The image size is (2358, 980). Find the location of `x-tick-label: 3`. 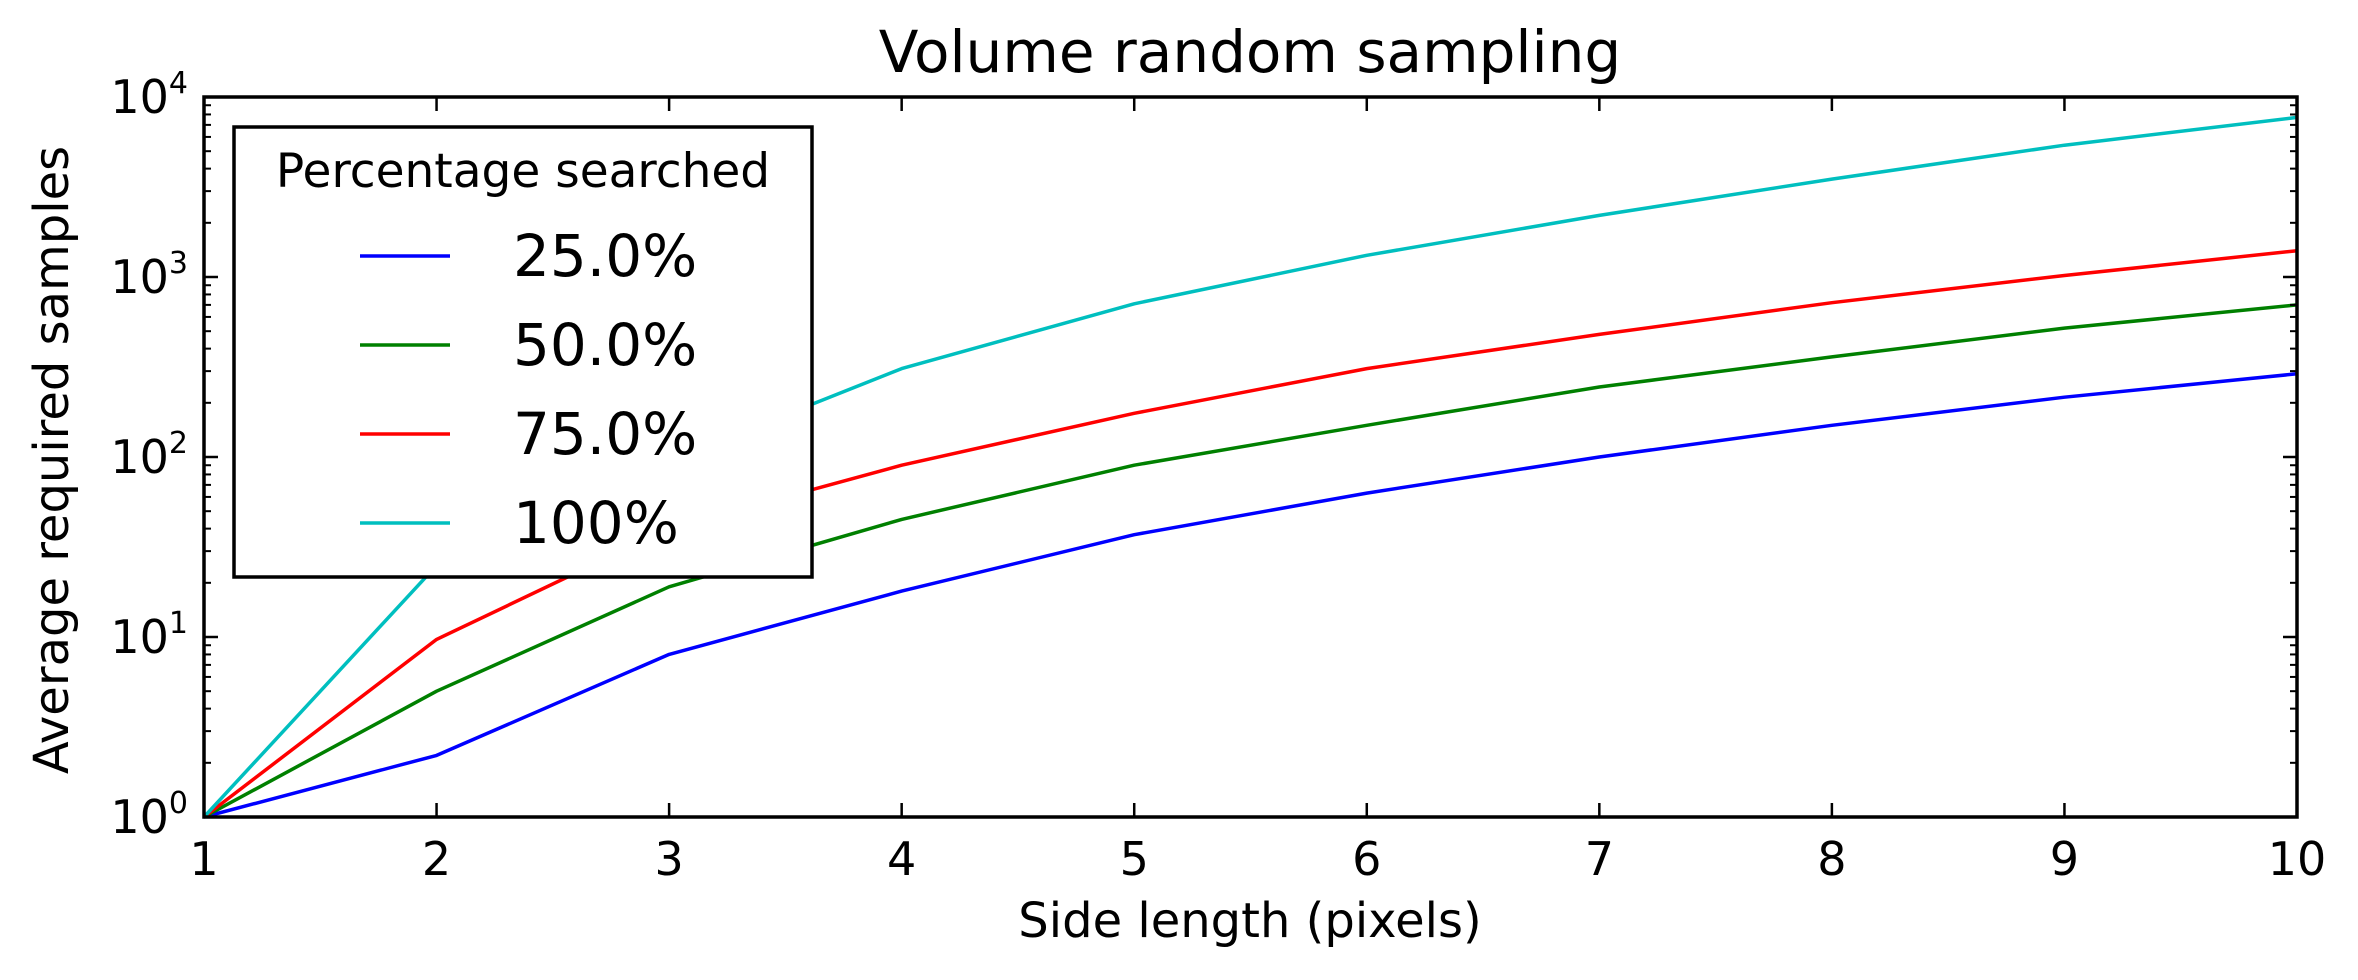

x-tick-label: 3 is located at coordinates (668, 859).